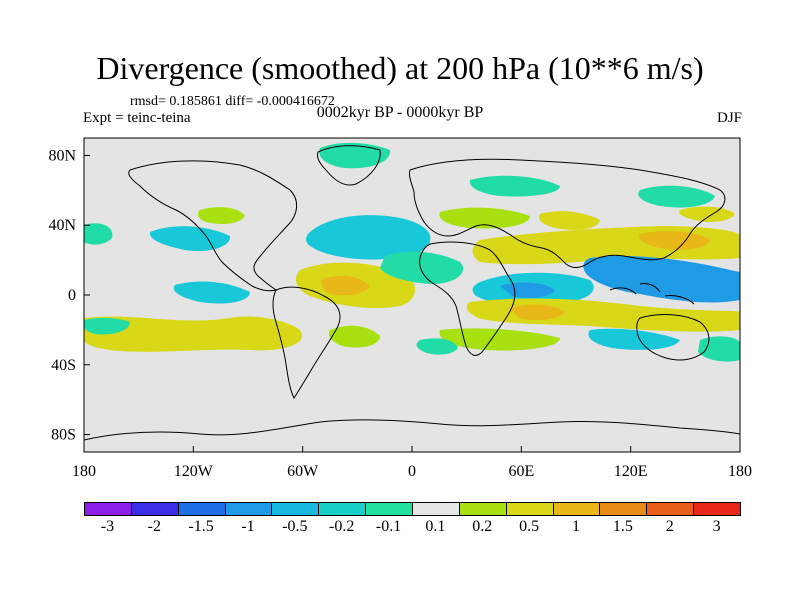 The image size is (800, 600). I want to click on x-tick-label: 0, so click(412, 471).